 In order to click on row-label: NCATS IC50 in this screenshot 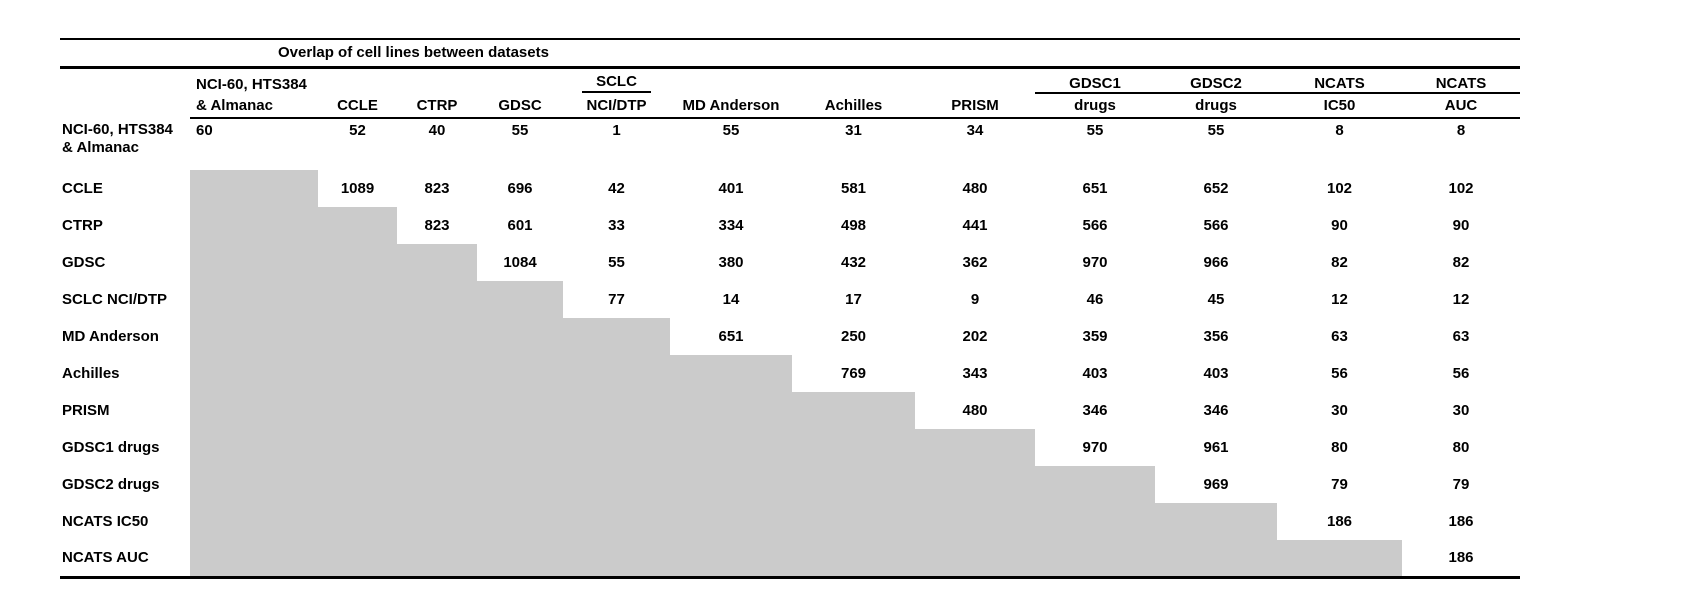, I will do `click(105, 521)`.